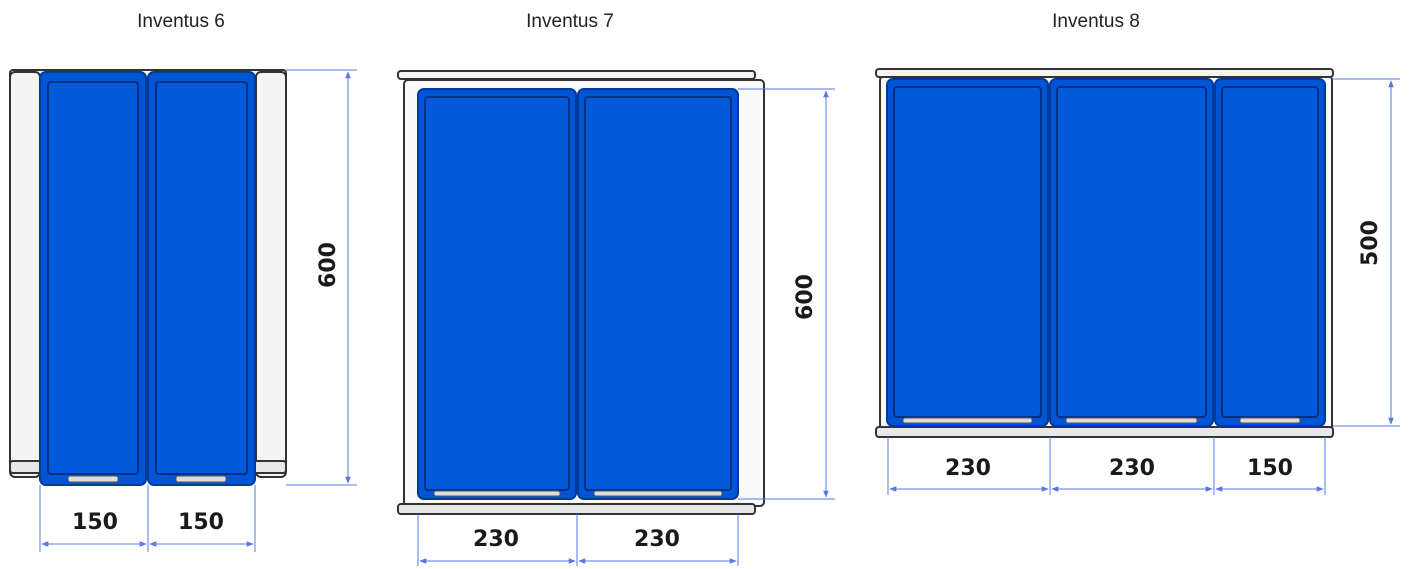  I want to click on frame-right-side, so click(271, 274).